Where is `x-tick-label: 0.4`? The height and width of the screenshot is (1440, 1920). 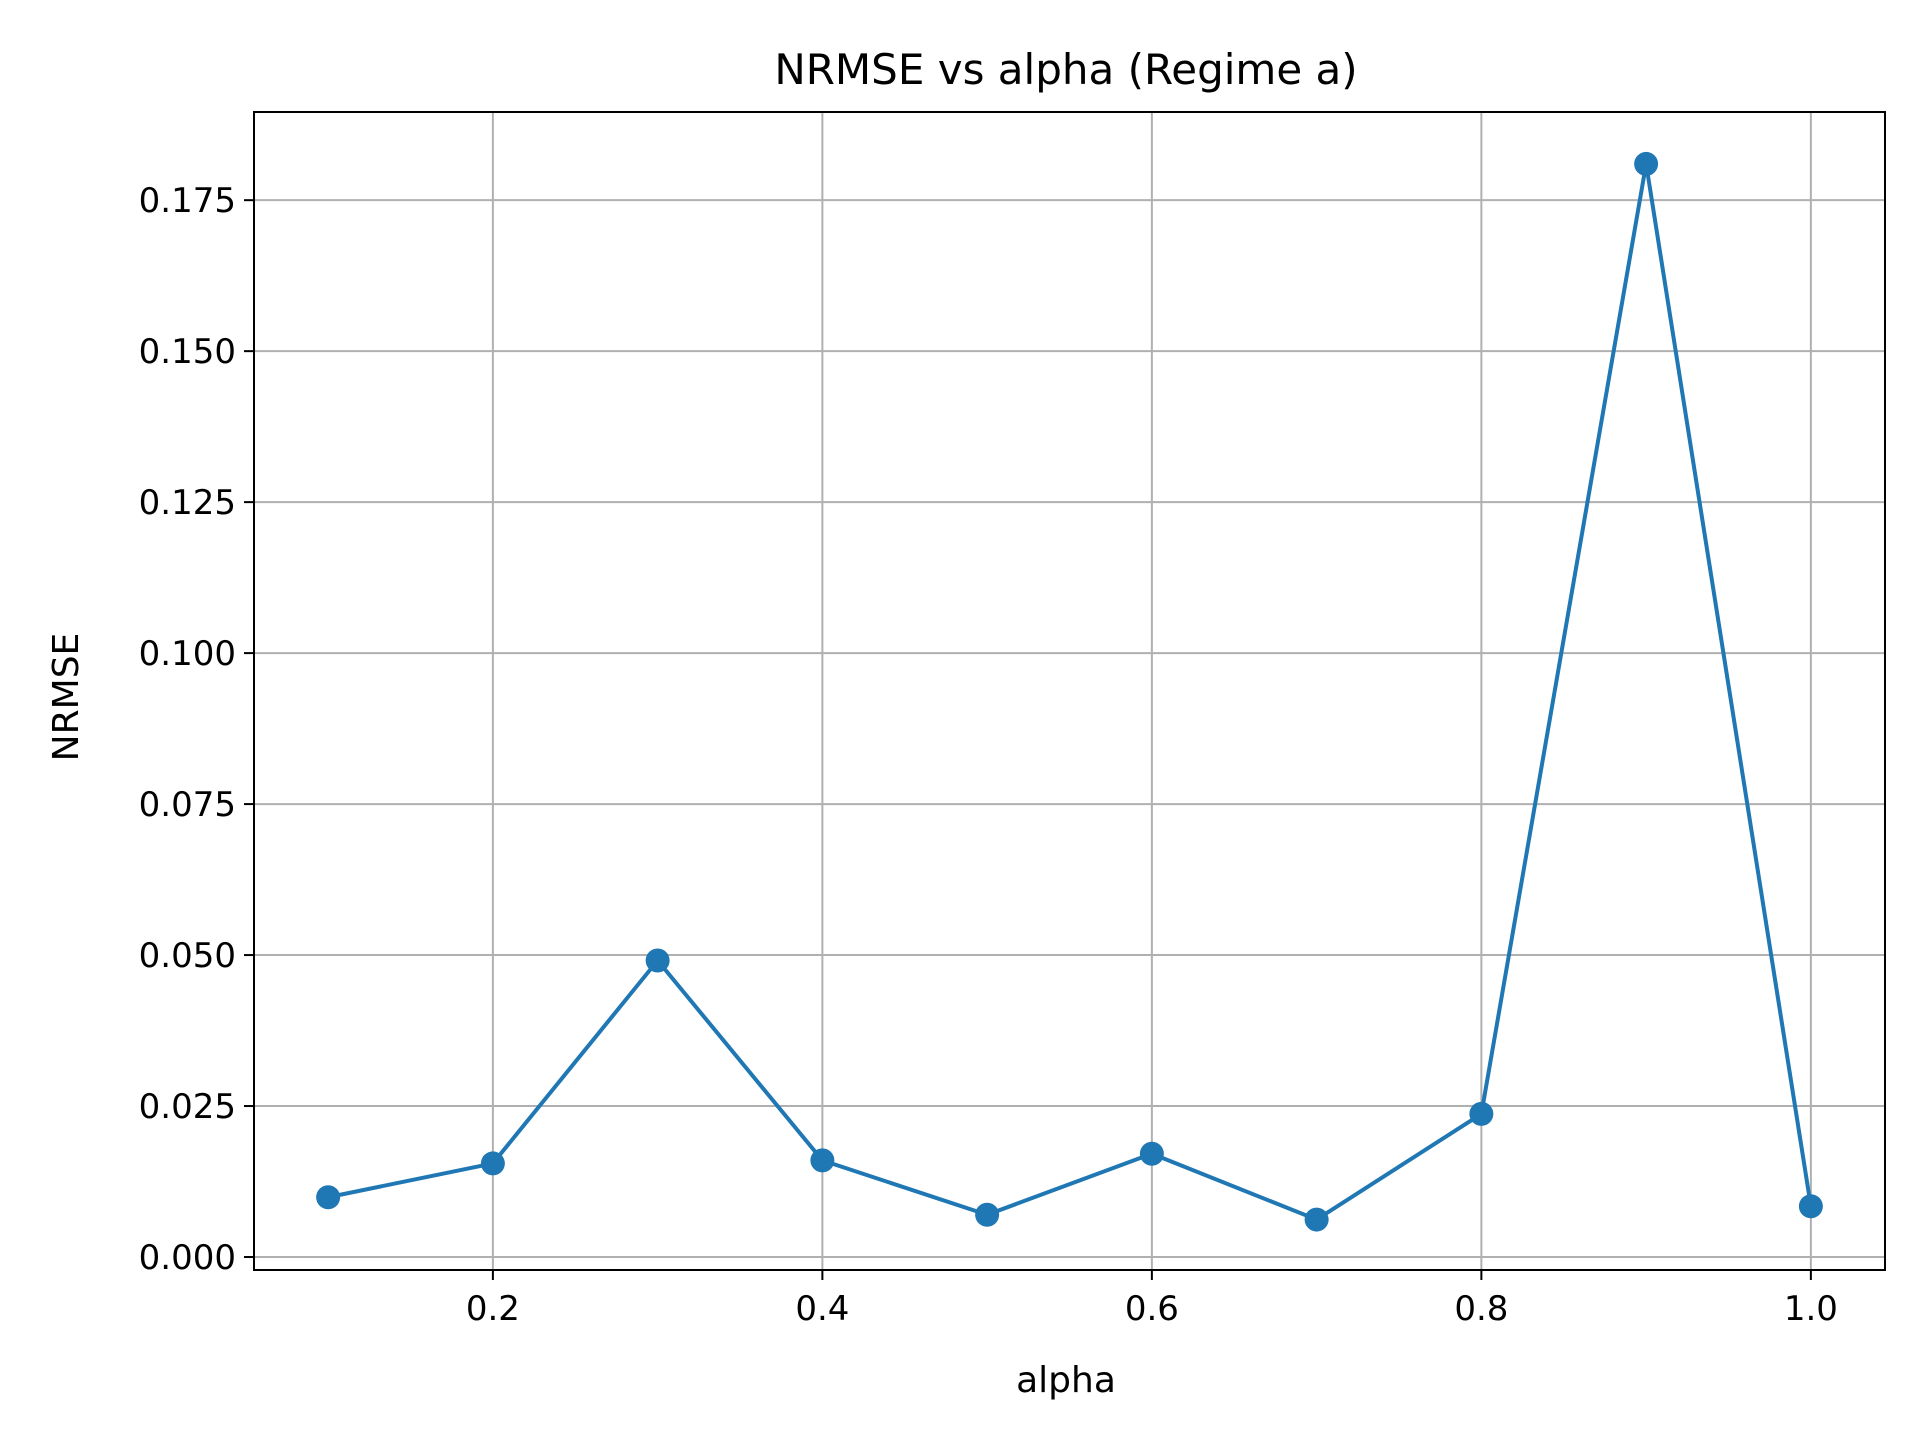
x-tick-label: 0.4 is located at coordinates (822, 1309).